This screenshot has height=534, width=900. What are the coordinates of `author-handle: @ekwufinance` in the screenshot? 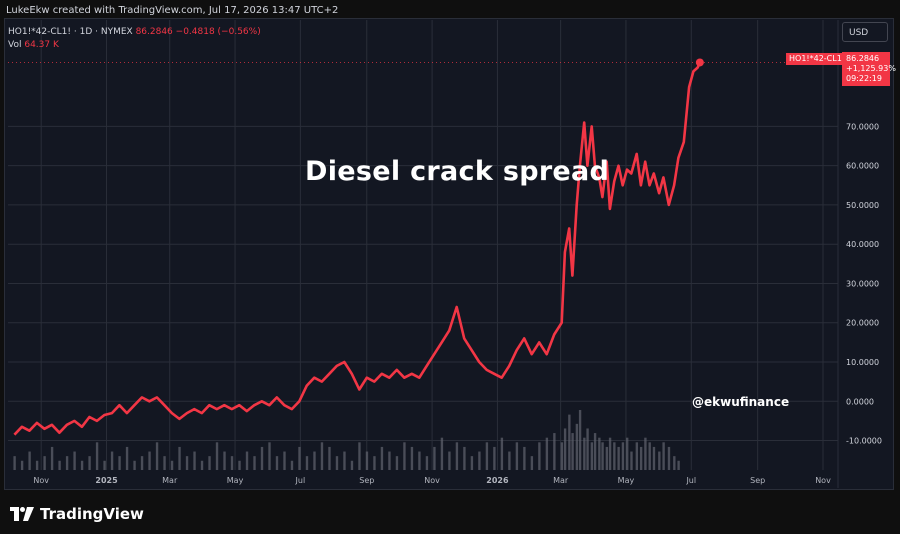 It's located at (741, 402).